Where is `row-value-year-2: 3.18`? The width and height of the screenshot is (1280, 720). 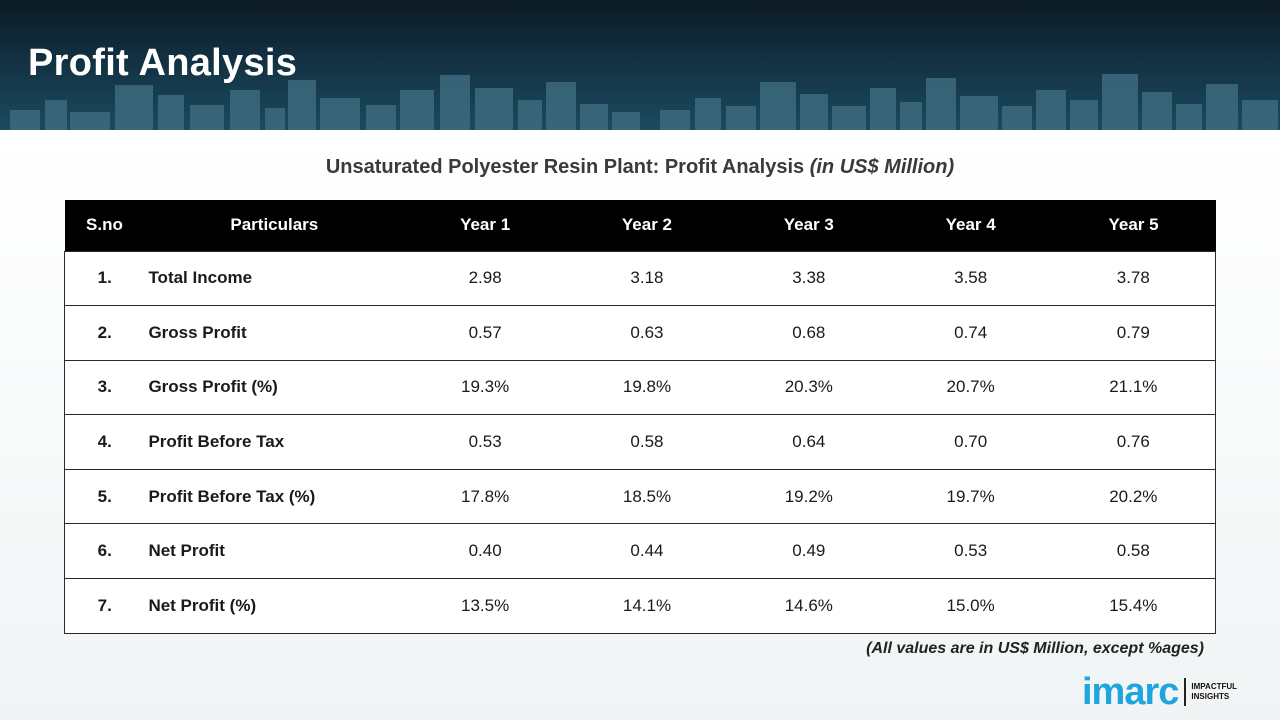 row-value-year-2: 3.18 is located at coordinates (647, 278).